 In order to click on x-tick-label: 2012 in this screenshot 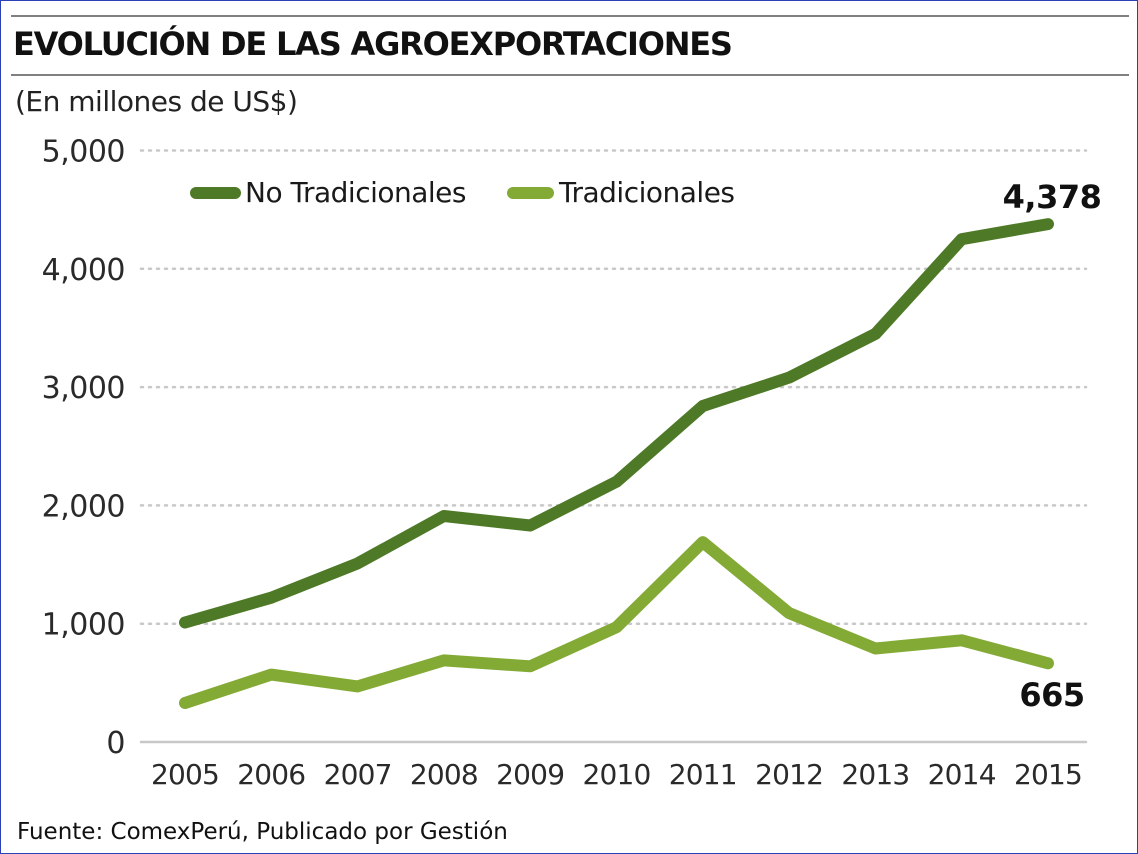, I will do `click(789, 774)`.